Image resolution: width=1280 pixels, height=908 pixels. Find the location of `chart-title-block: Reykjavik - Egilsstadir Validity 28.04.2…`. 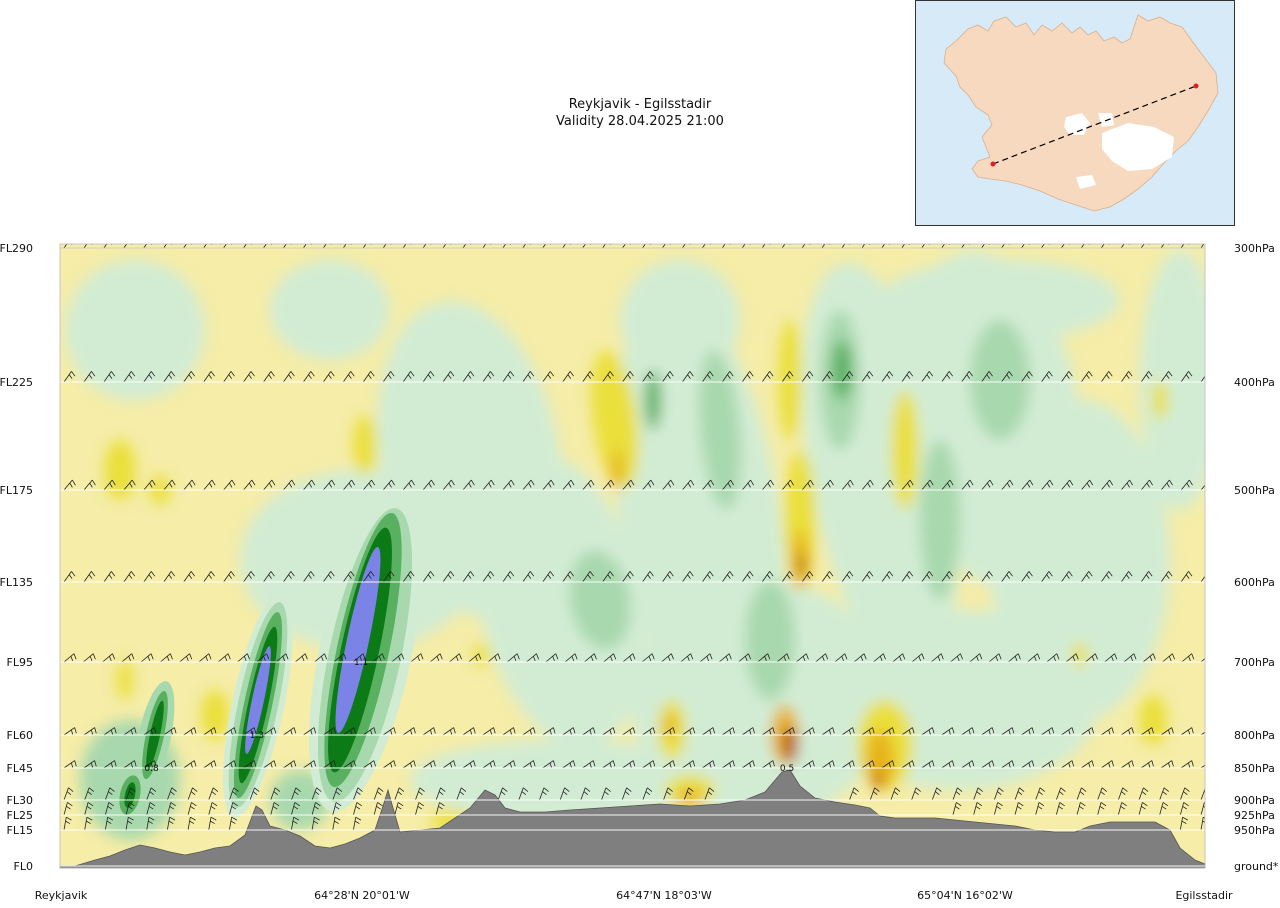

chart-title-block: Reykjavik - Egilsstadir Validity 28.04.2… is located at coordinates (640, 113).